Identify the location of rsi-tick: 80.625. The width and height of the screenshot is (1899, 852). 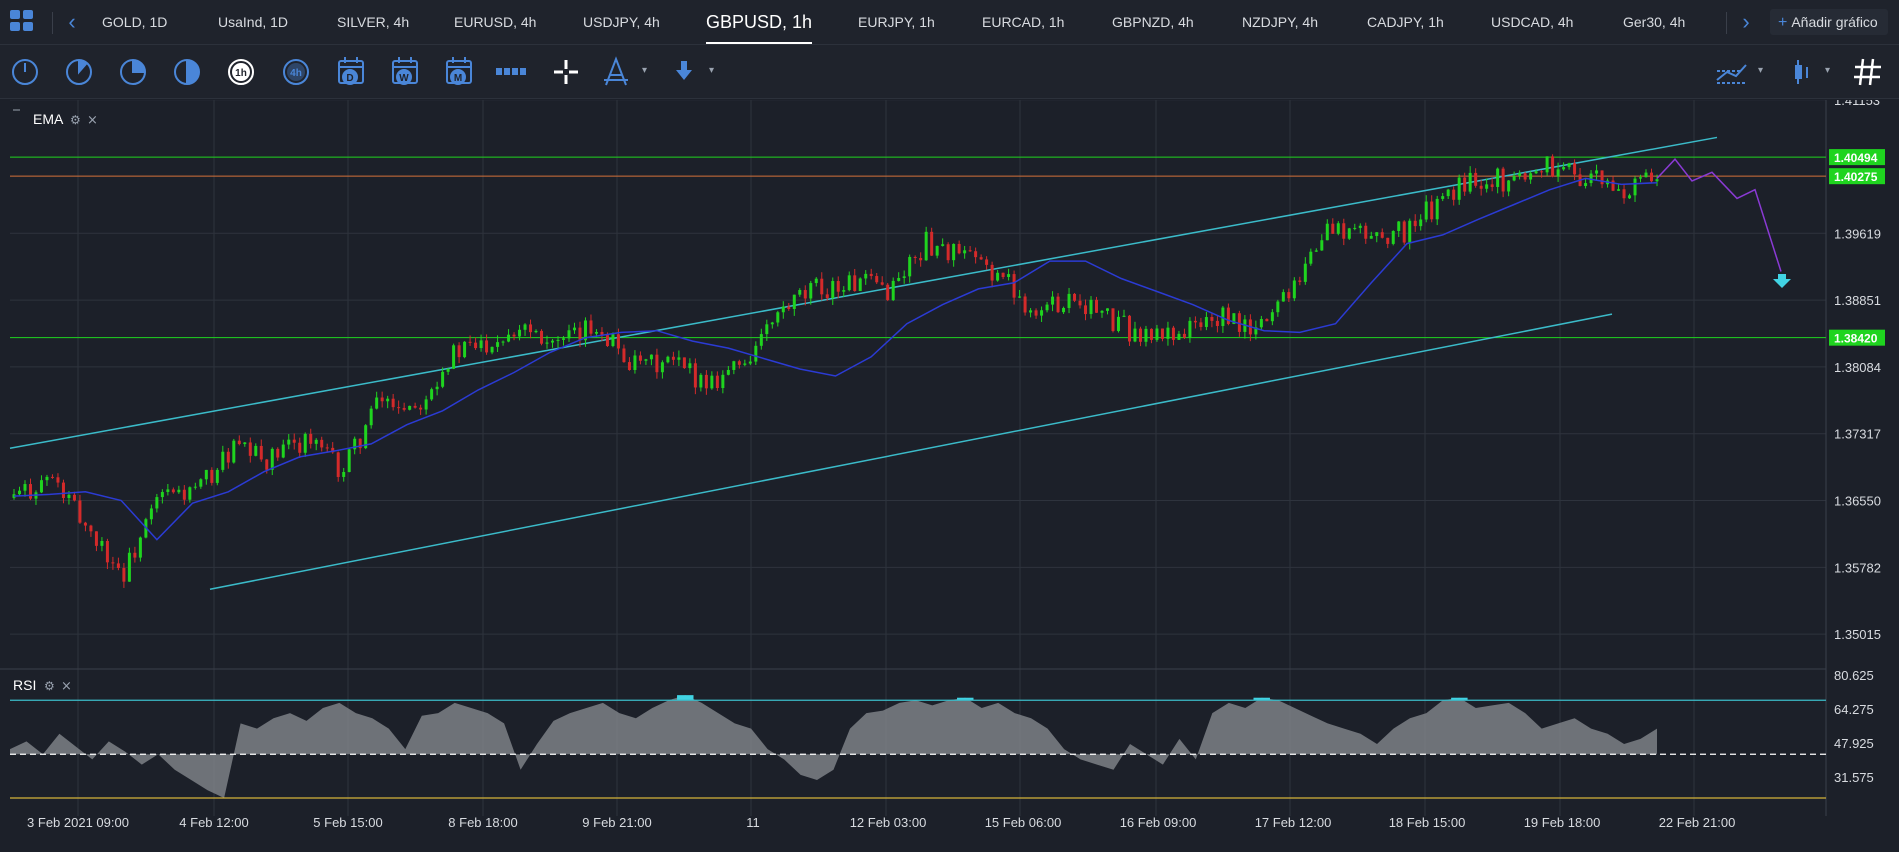
(1854, 675).